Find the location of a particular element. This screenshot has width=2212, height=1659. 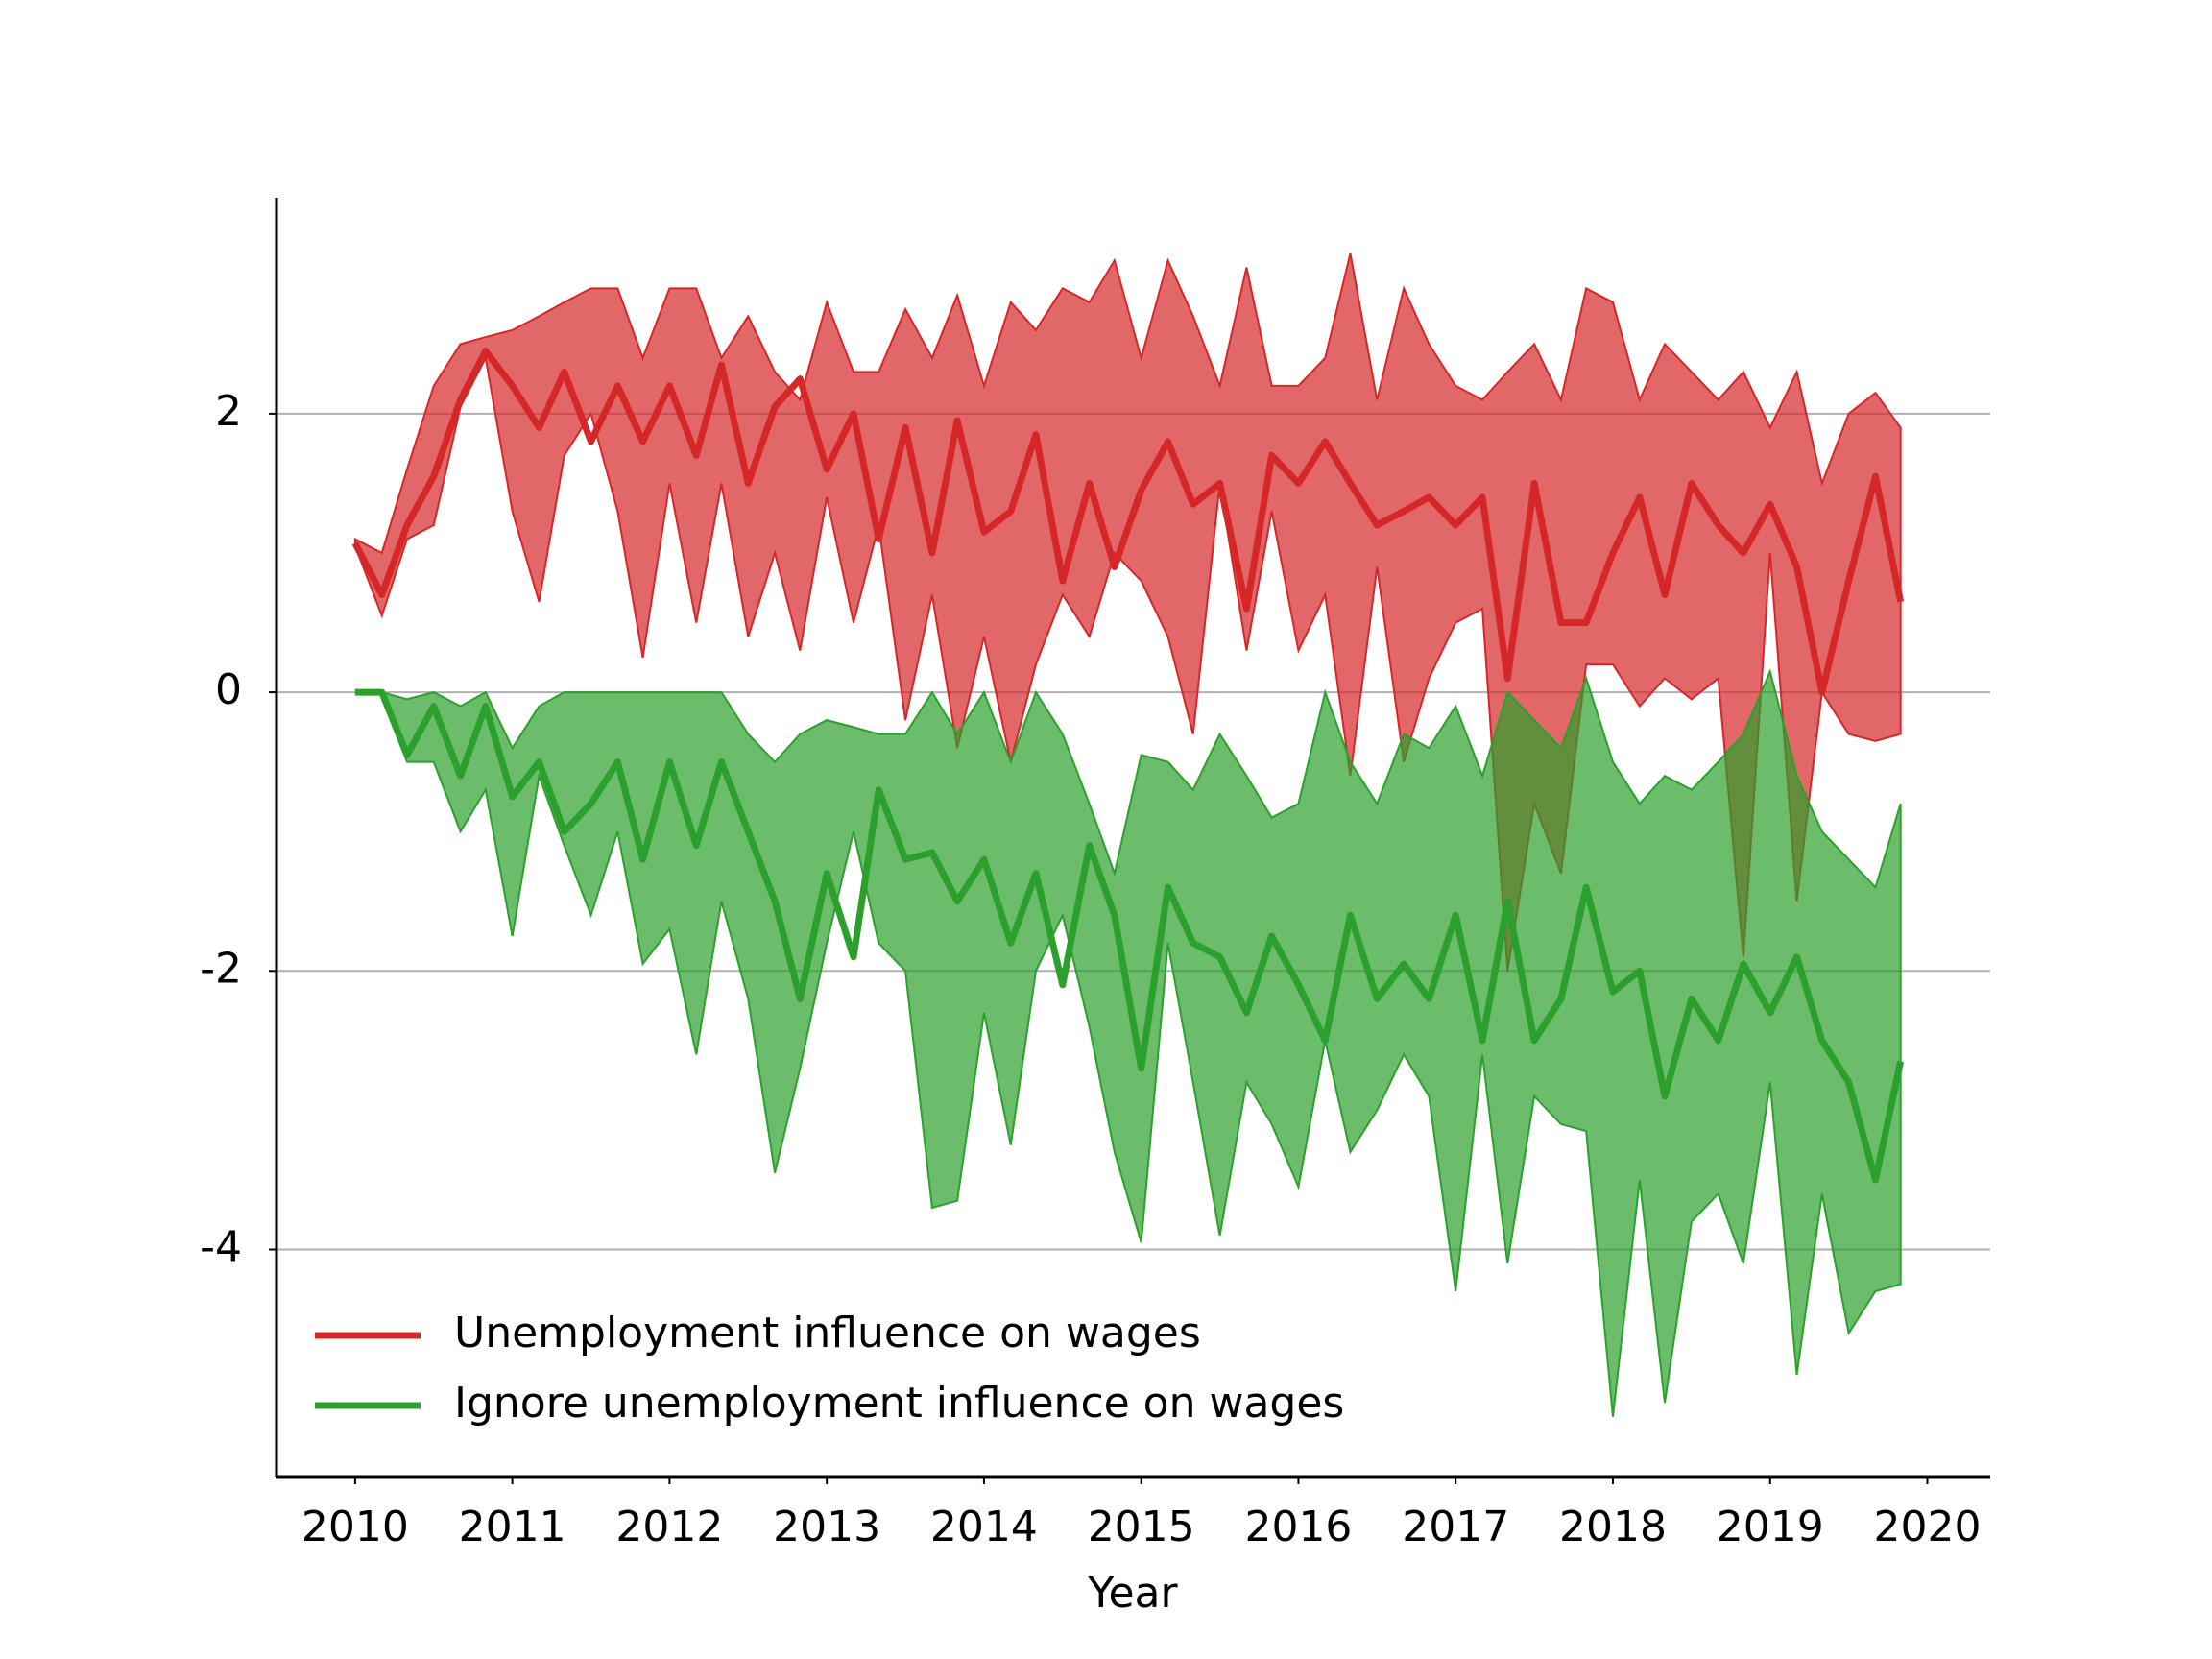

x-tick-label: 2017 is located at coordinates (1456, 1527).